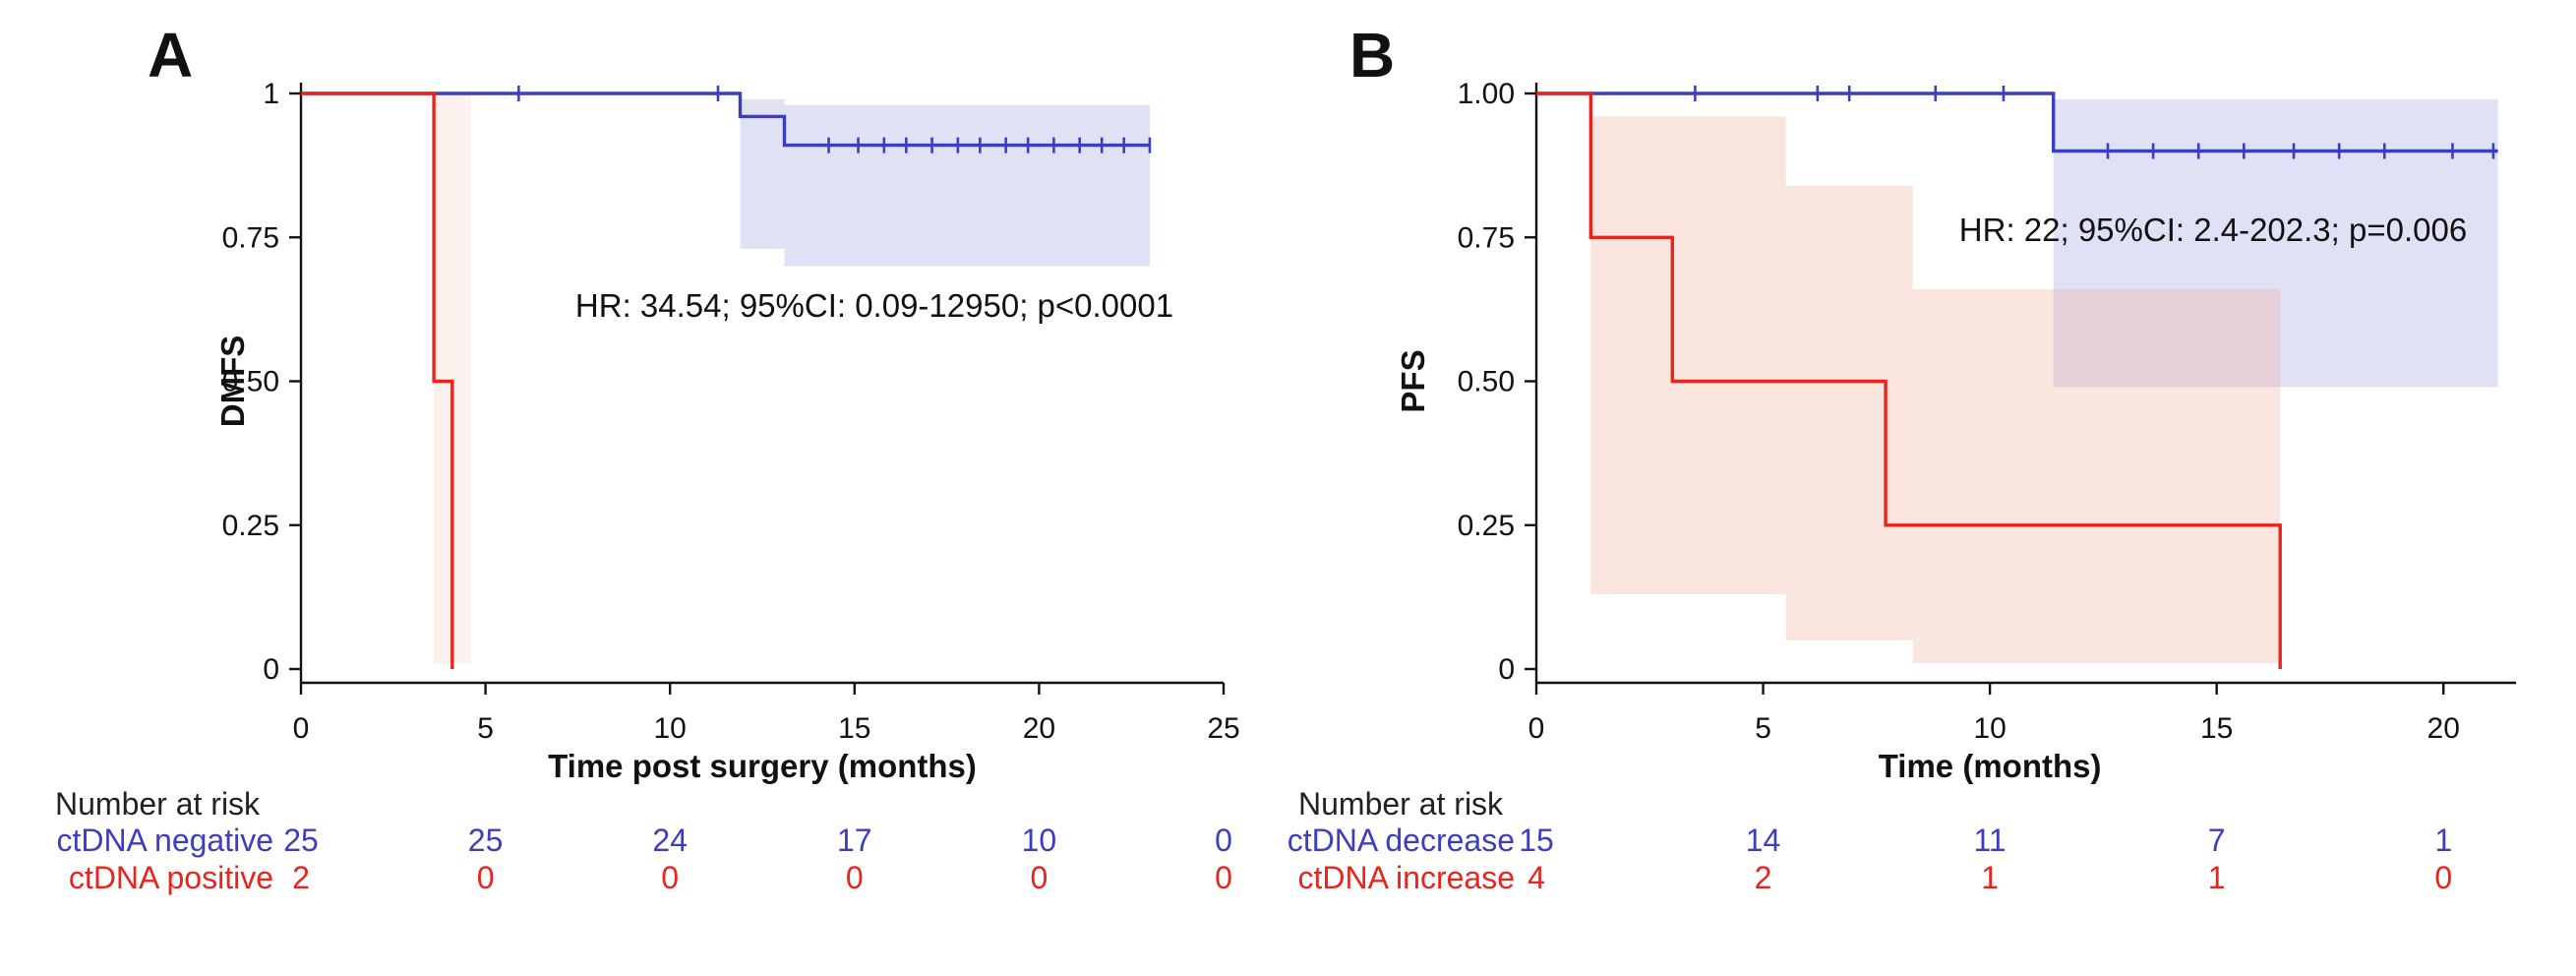 The height and width of the screenshot is (976, 2576). I want to click on y-tick-label: 1, so click(271, 94).